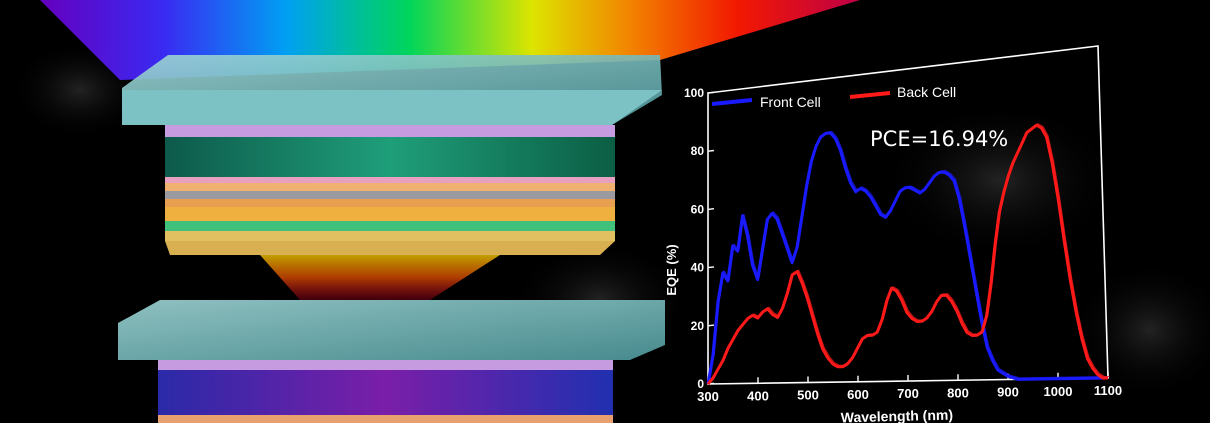 This screenshot has height=423, width=1210. I want to click on y-tick-label: 60, so click(698, 209).